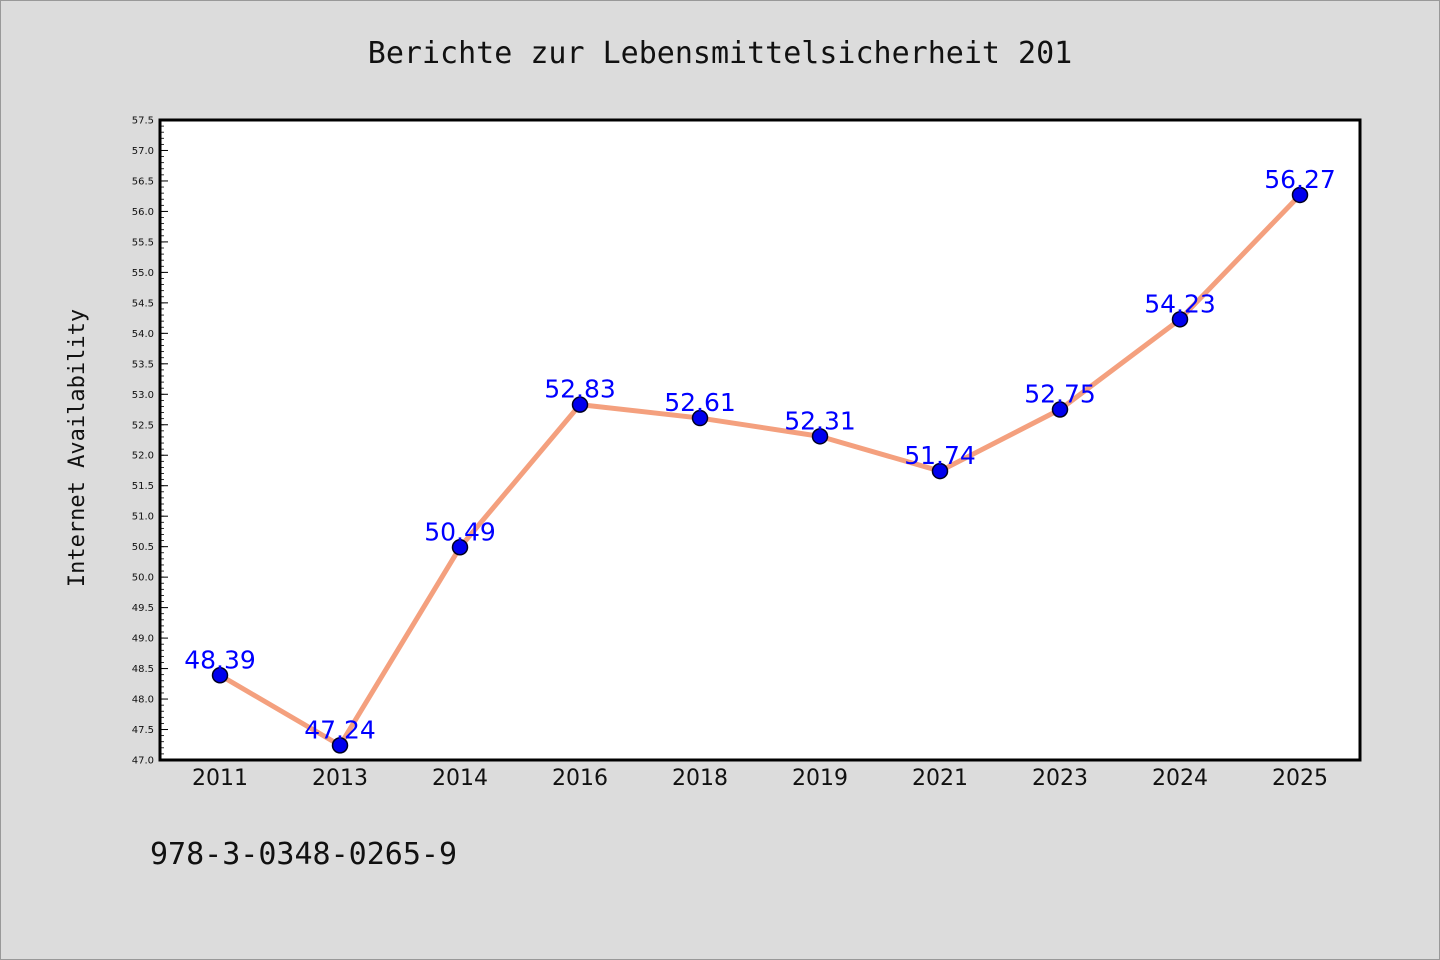 The image size is (1440, 960). Describe the element at coordinates (143, 700) in the screenshot. I see `y-tick-label: 48.0` at that location.